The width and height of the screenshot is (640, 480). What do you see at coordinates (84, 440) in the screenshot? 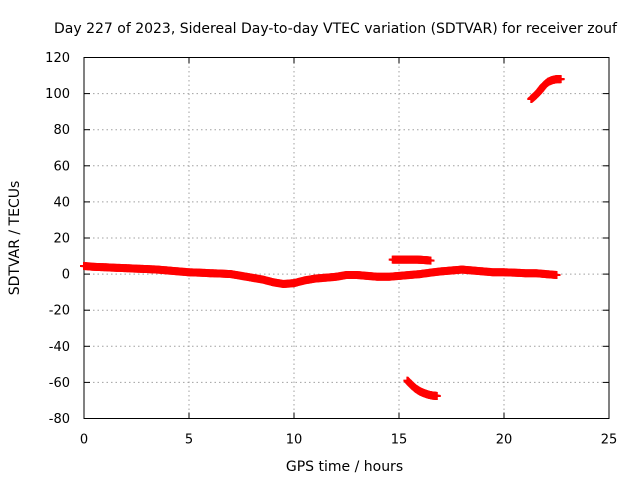
I see `x-tick-label: 0` at bounding box center [84, 440].